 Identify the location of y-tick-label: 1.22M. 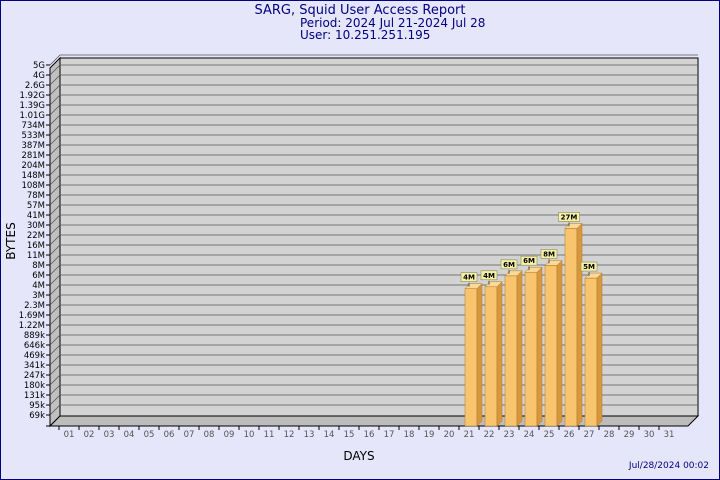
(32, 326).